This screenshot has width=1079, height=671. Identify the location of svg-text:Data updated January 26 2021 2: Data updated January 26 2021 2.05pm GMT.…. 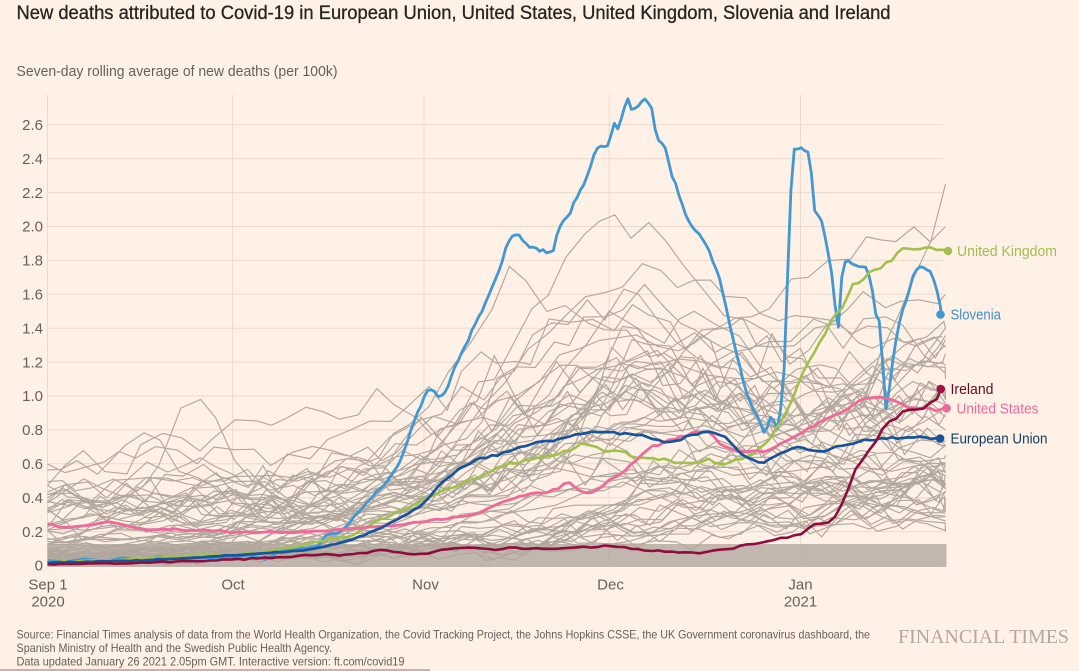
(211, 662).